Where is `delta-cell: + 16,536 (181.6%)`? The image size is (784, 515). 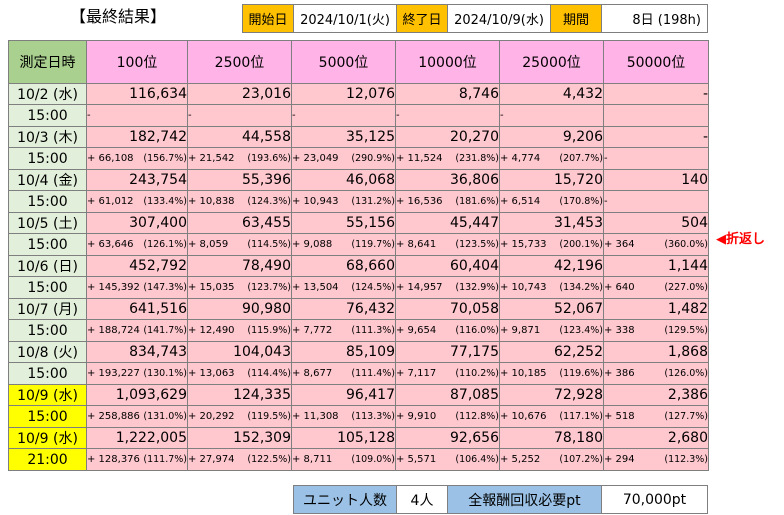
delta-cell: + 16,536 (181.6%) is located at coordinates (447, 201).